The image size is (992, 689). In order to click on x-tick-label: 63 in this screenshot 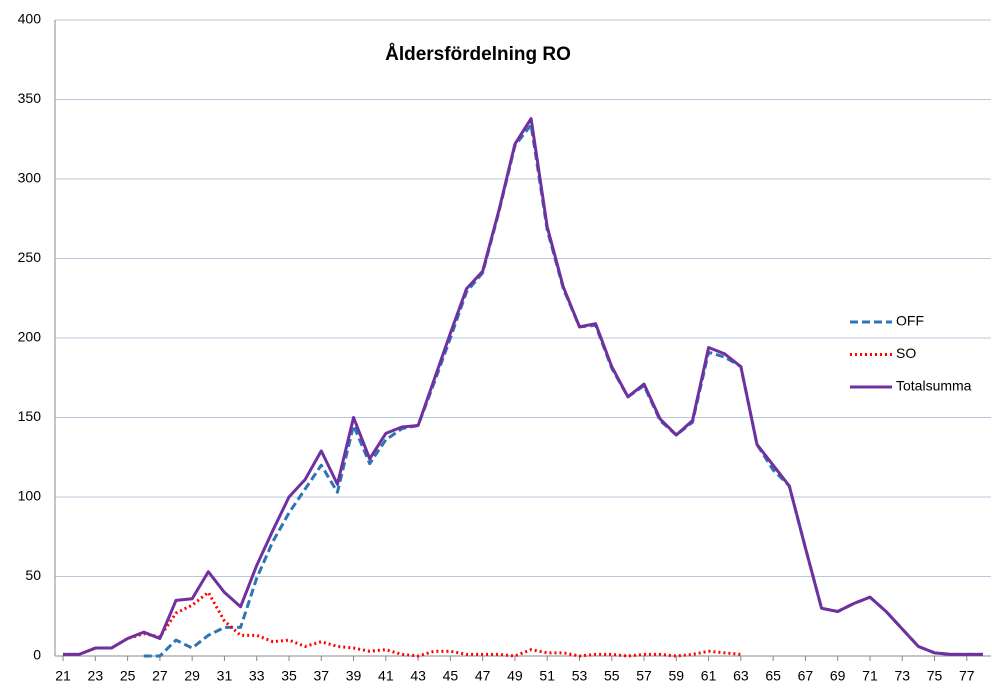, I will do `click(741, 676)`.